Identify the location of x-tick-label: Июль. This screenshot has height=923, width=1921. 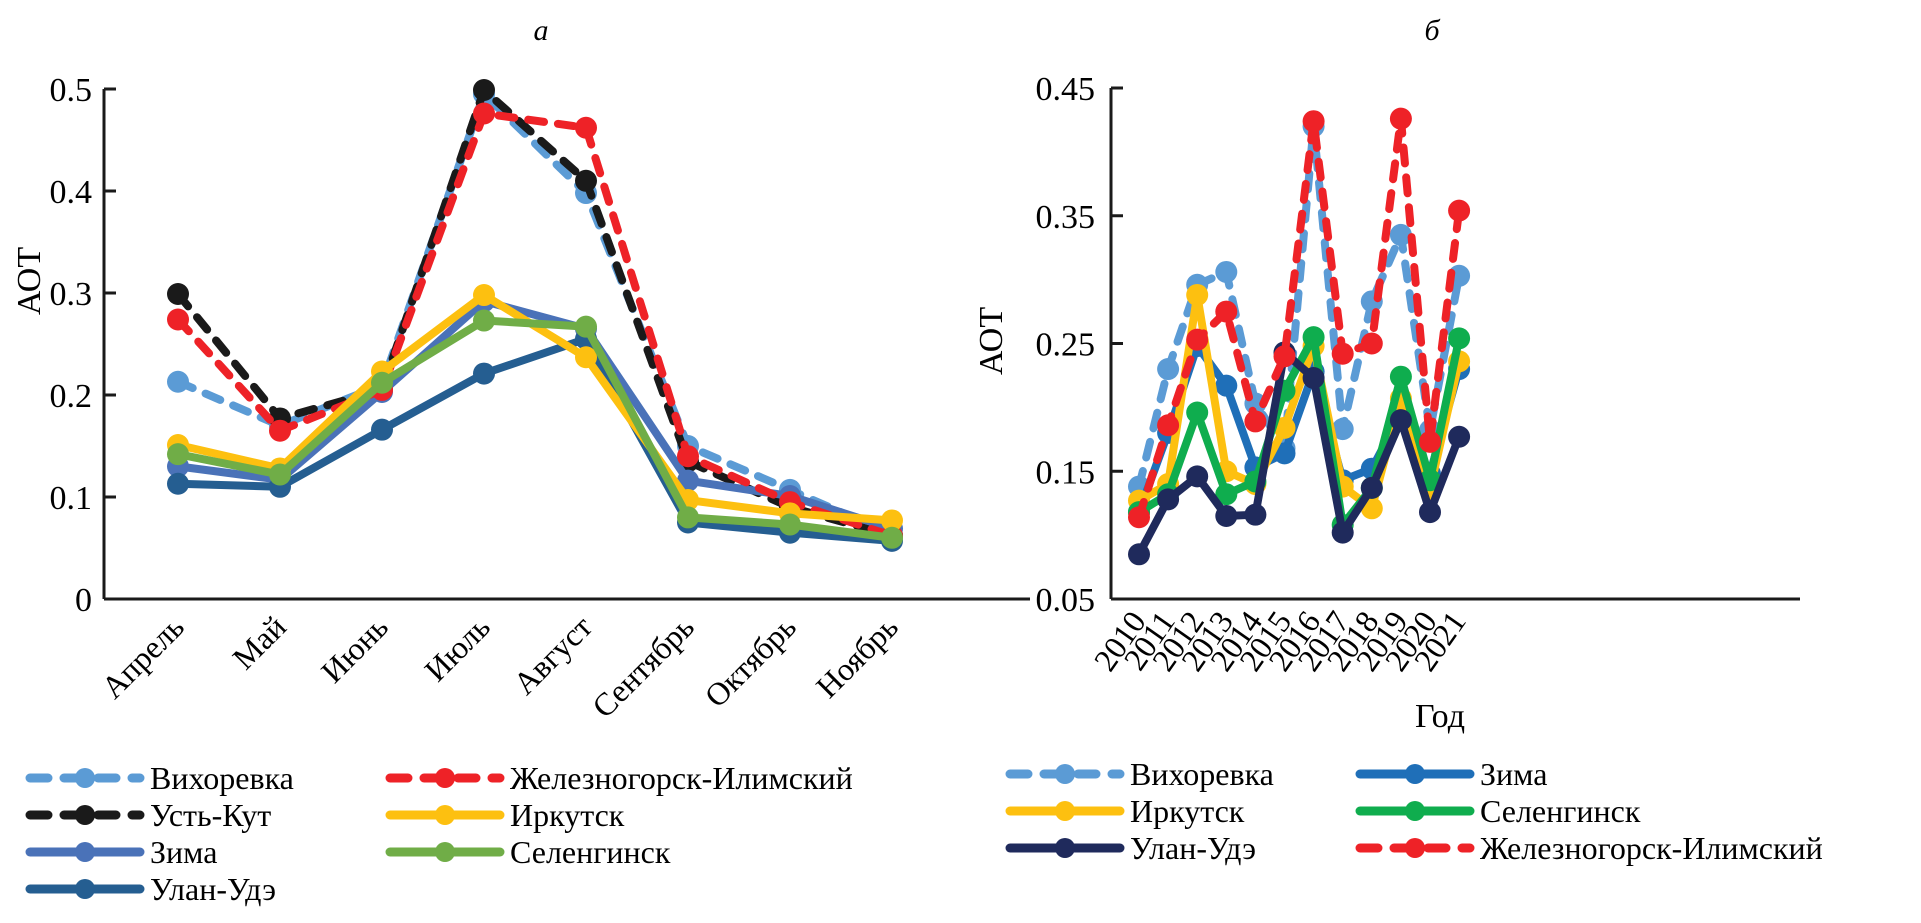
(457, 648).